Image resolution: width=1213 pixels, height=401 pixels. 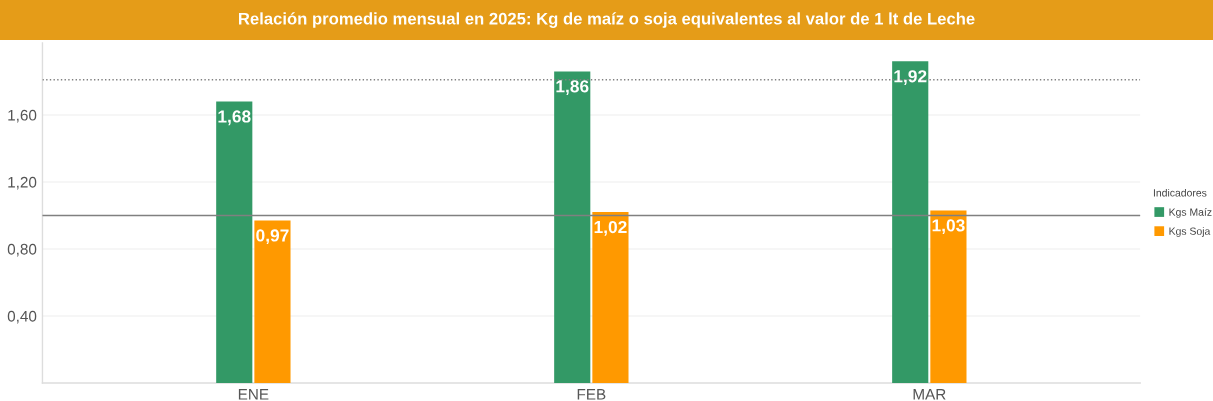 What do you see at coordinates (1180, 192) in the screenshot?
I see `legend-title: Indicadores` at bounding box center [1180, 192].